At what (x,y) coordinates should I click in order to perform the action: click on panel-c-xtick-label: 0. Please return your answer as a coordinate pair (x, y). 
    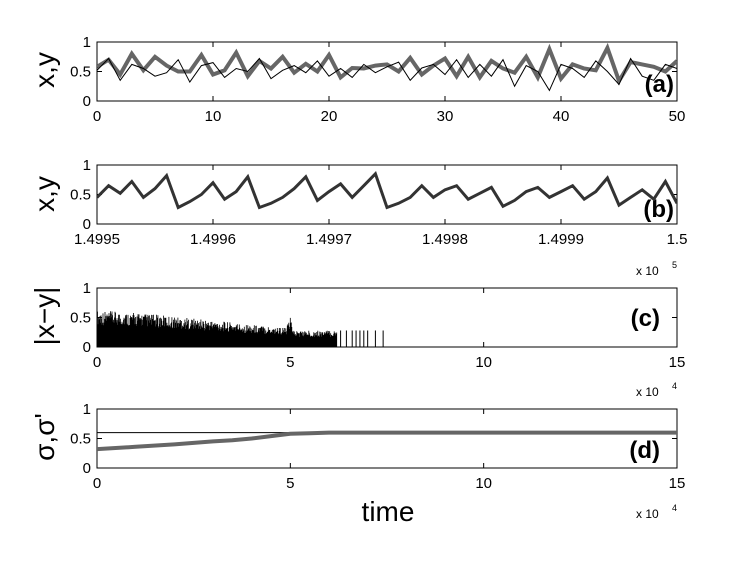
    Looking at the image, I should click on (97, 362).